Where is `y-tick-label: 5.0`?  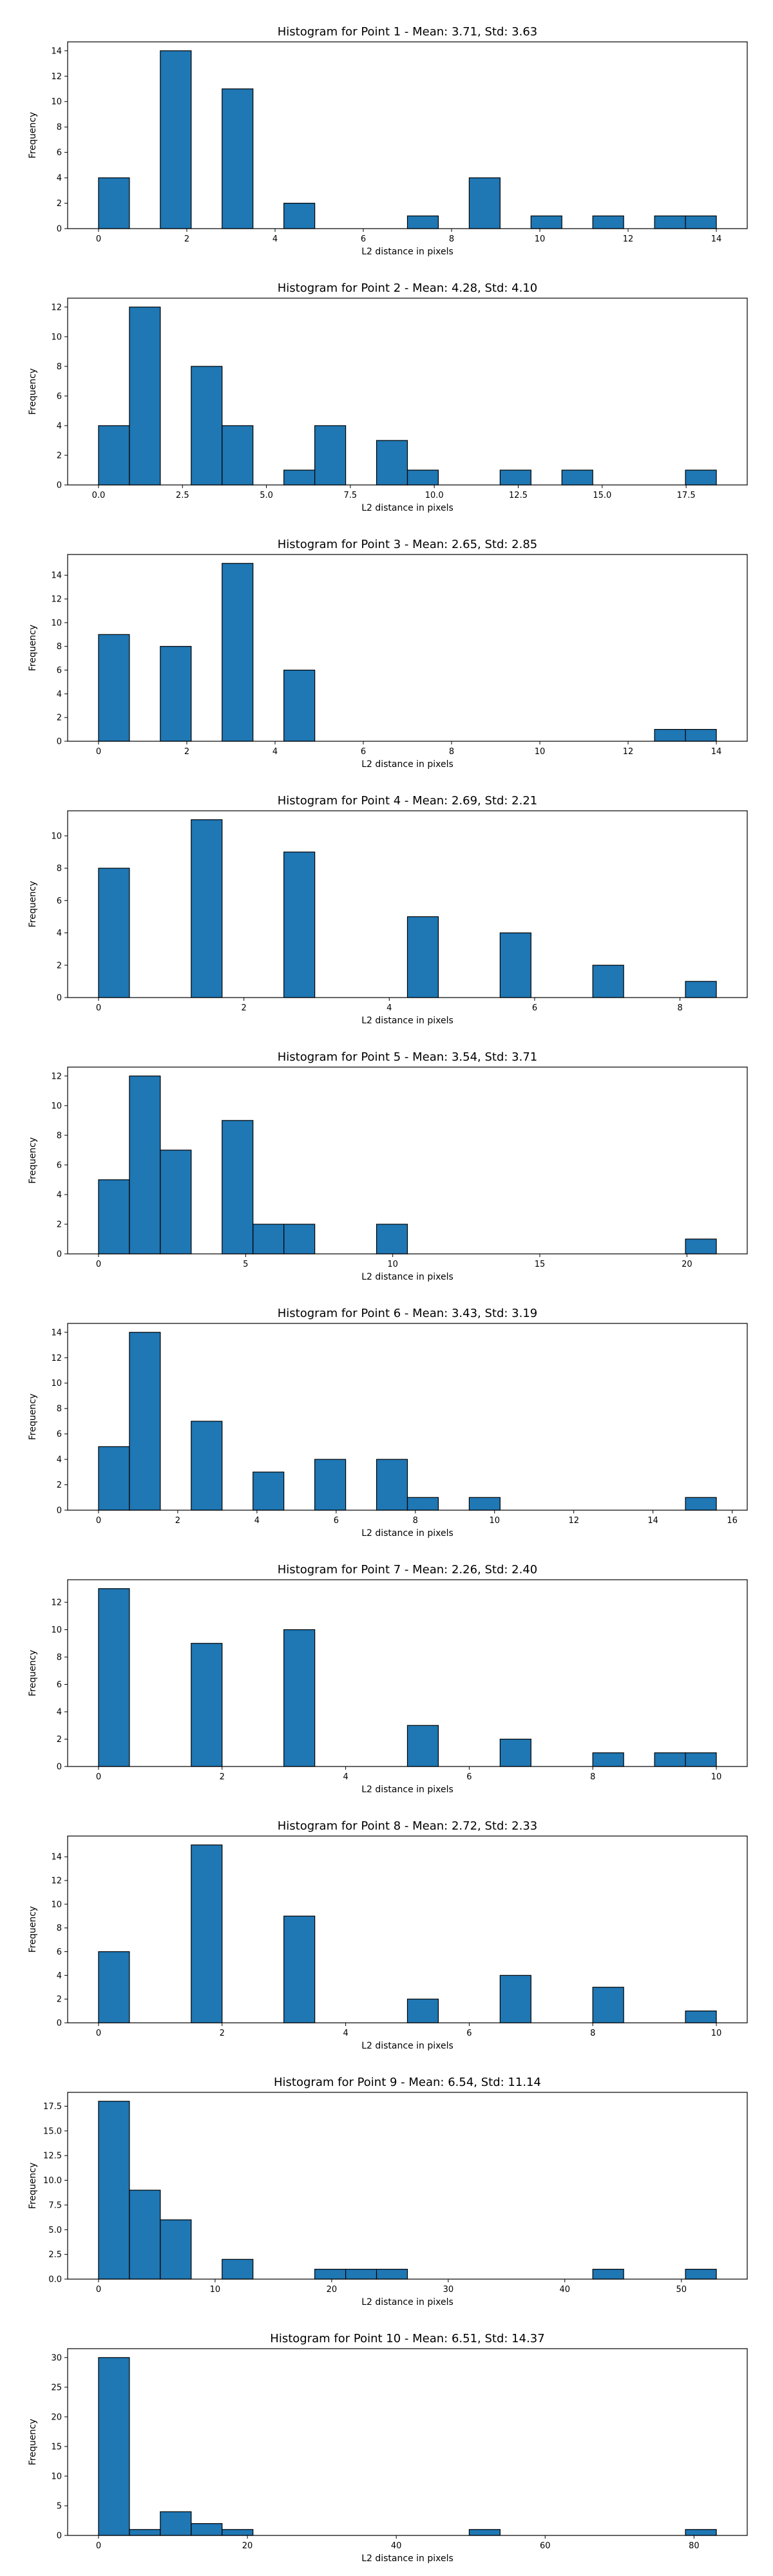
y-tick-label: 5.0 is located at coordinates (55, 2231).